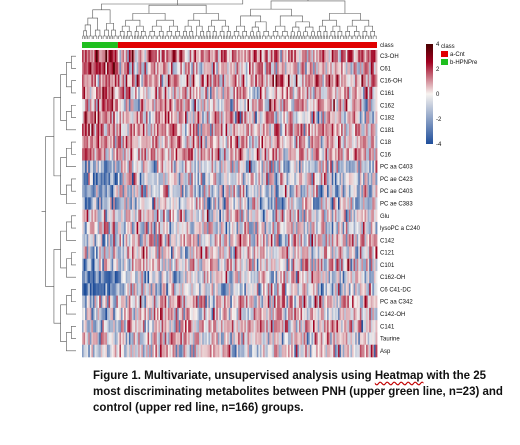  Describe the element at coordinates (229, 19) in the screenshot. I see `column-dendrogram-lines` at that location.